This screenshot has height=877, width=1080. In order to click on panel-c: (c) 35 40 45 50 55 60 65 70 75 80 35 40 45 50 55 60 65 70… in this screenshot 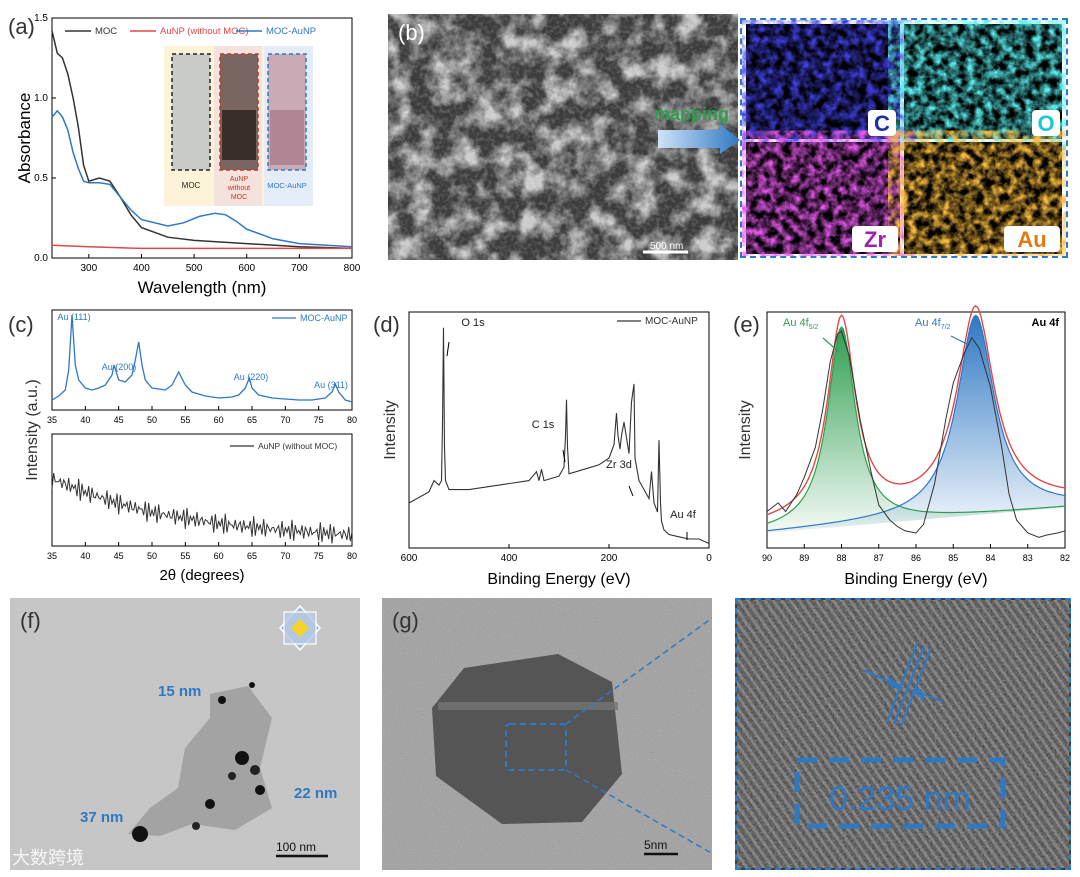, I will do `click(182, 446)`.